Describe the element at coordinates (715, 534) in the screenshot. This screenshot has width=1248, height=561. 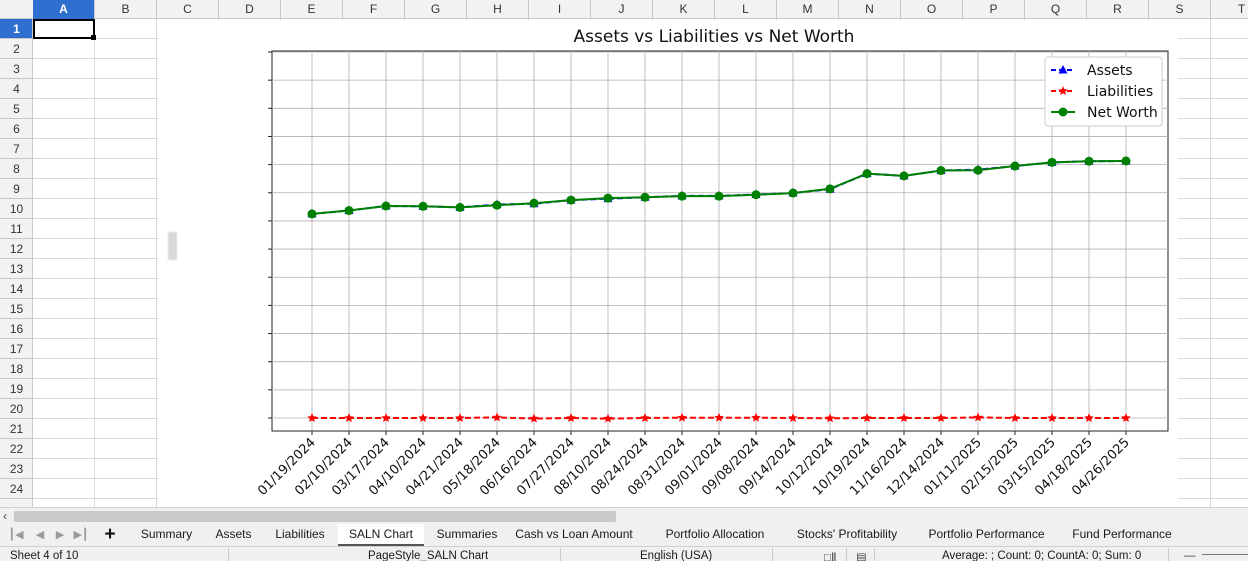
I see `sheet-tab-portfolio-allocation: Portfolio Allocation` at that location.